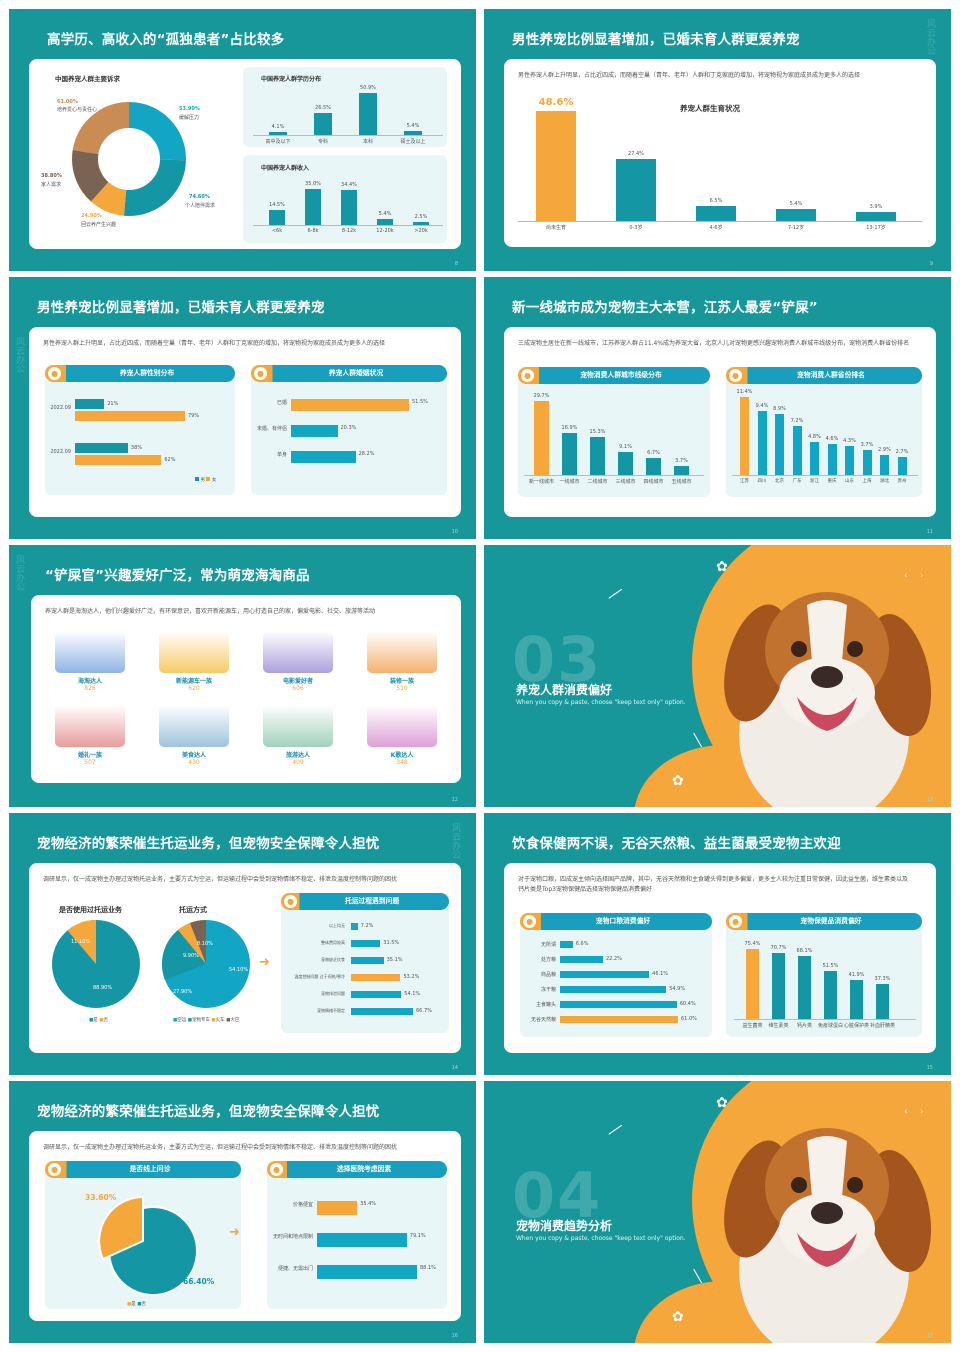 The height and width of the screenshot is (1352, 960). What do you see at coordinates (277, 205) in the screenshot?
I see `value-label: 14.5%` at bounding box center [277, 205].